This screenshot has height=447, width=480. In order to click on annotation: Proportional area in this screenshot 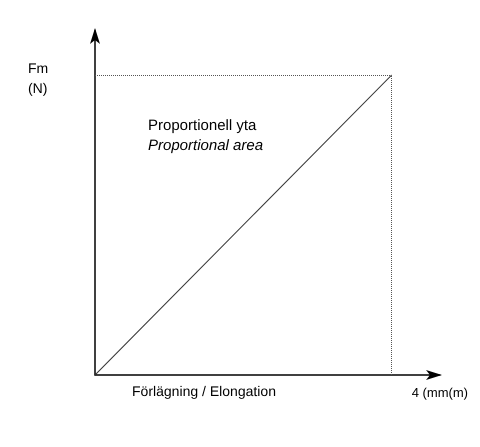, I will do `click(206, 145)`.